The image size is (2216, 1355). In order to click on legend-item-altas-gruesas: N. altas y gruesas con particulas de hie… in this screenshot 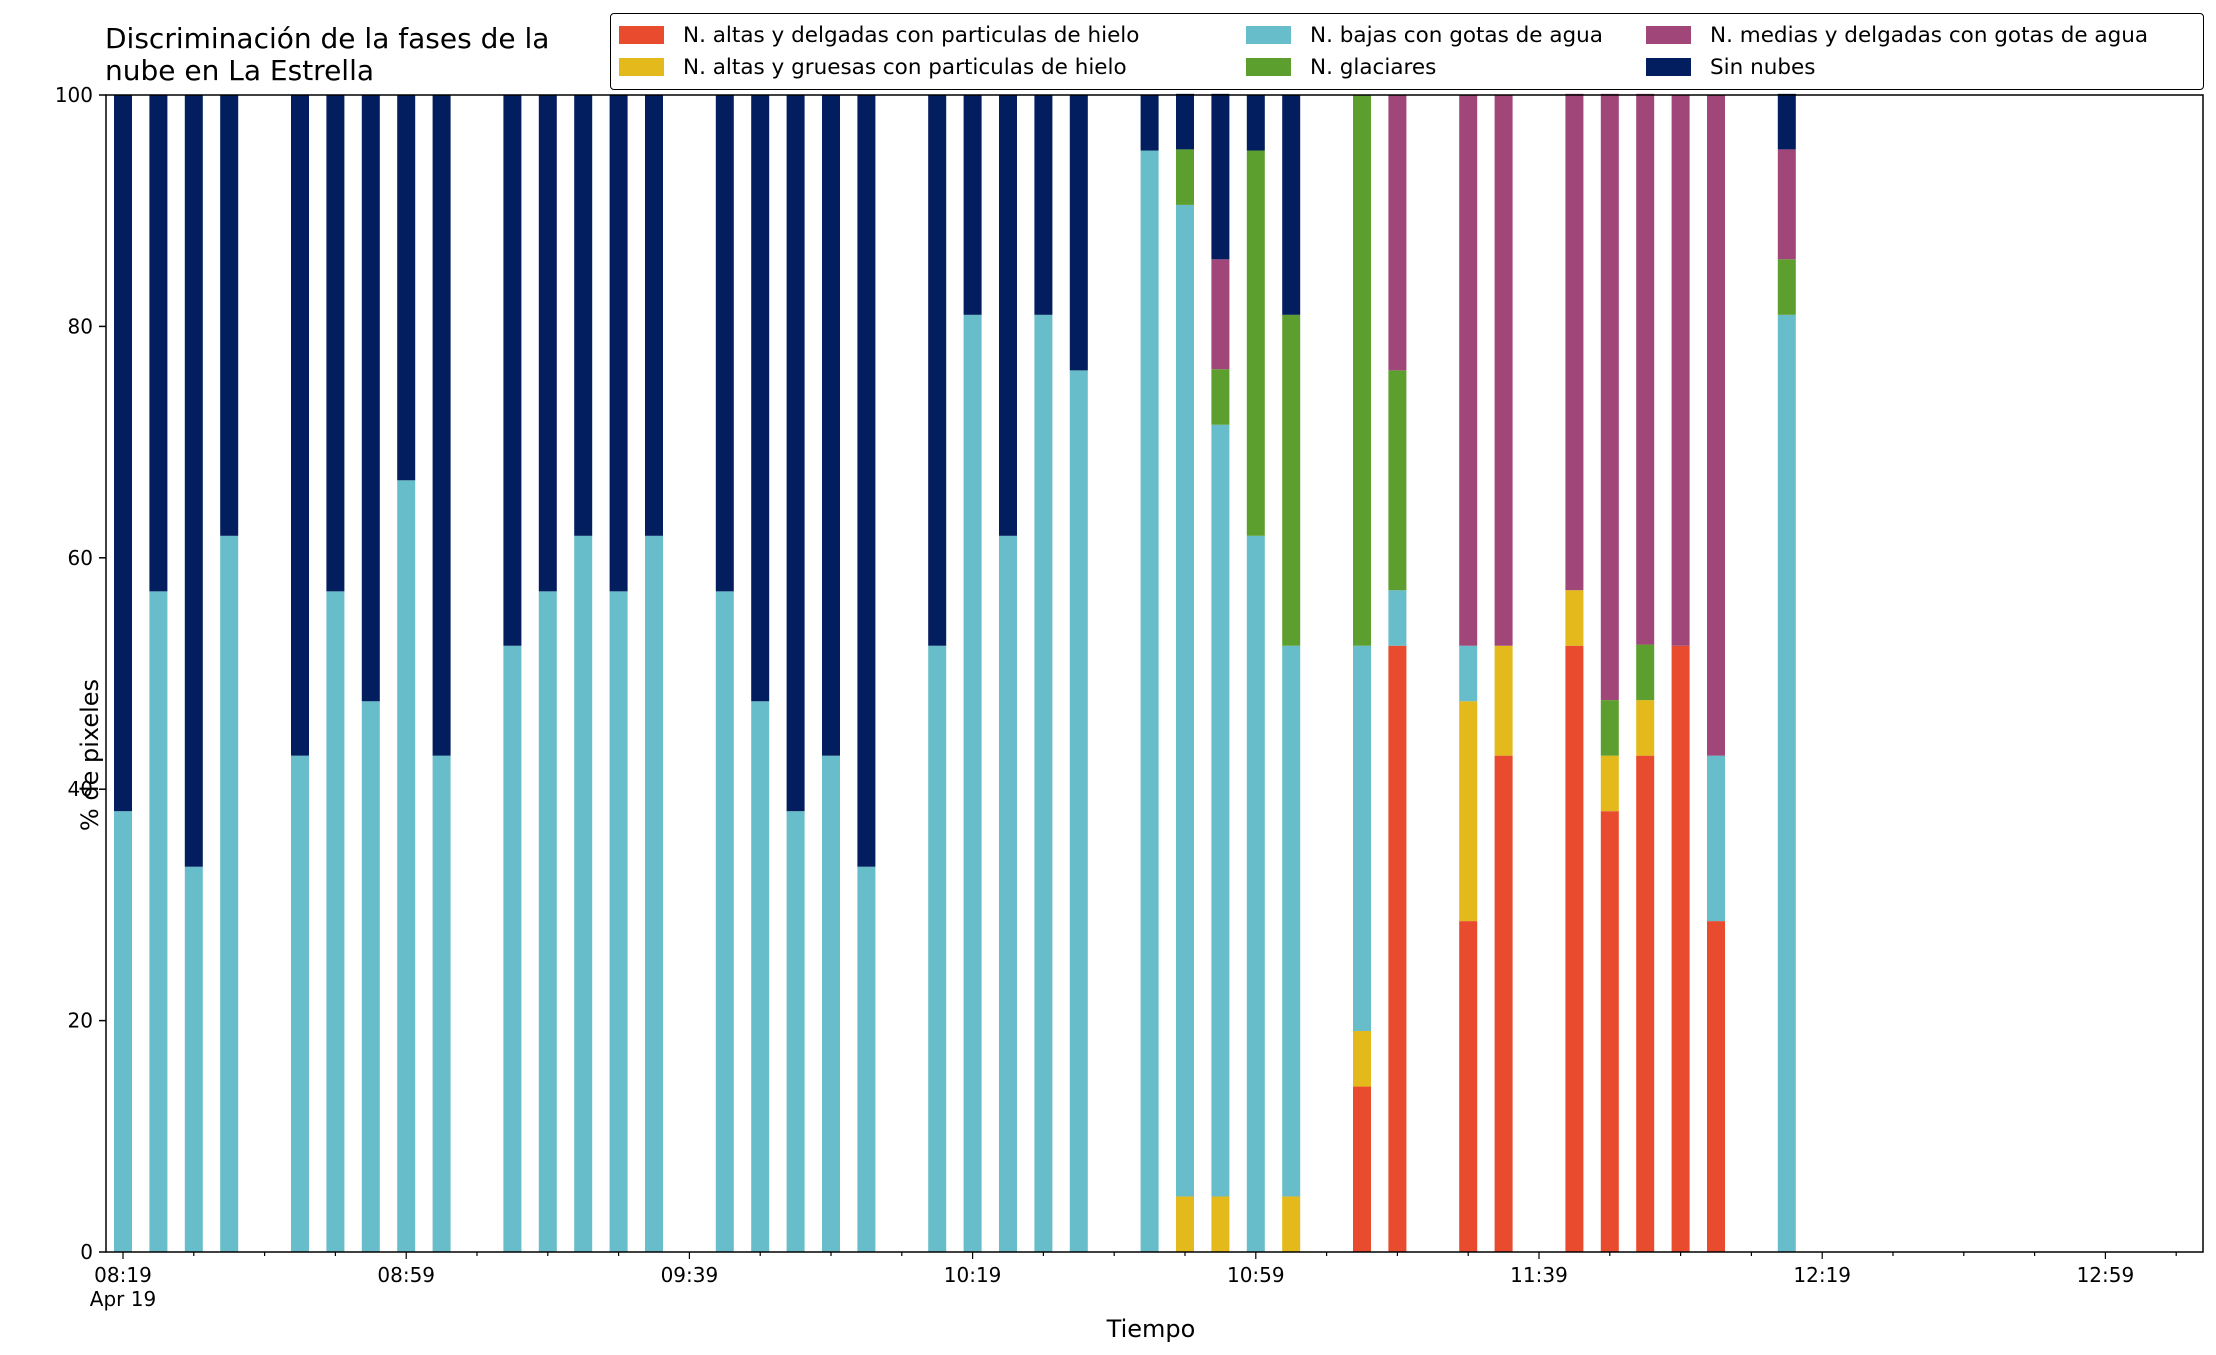, I will do `click(873, 67)`.